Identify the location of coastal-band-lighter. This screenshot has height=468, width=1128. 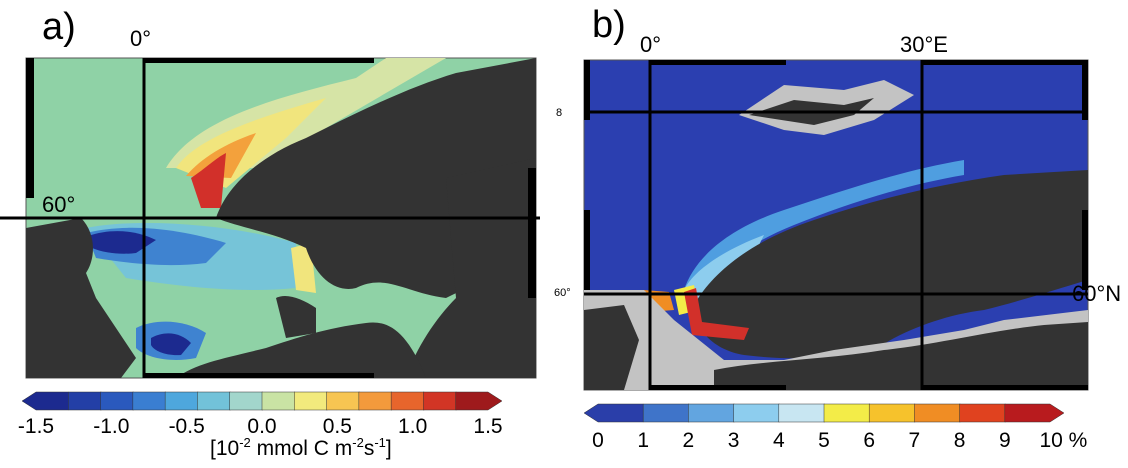
(724, 267).